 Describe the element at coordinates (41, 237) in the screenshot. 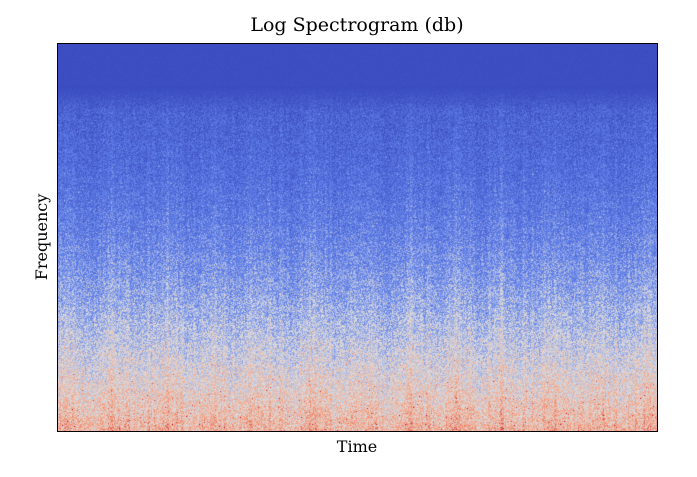

I see `y-axis-label: Frequency` at that location.